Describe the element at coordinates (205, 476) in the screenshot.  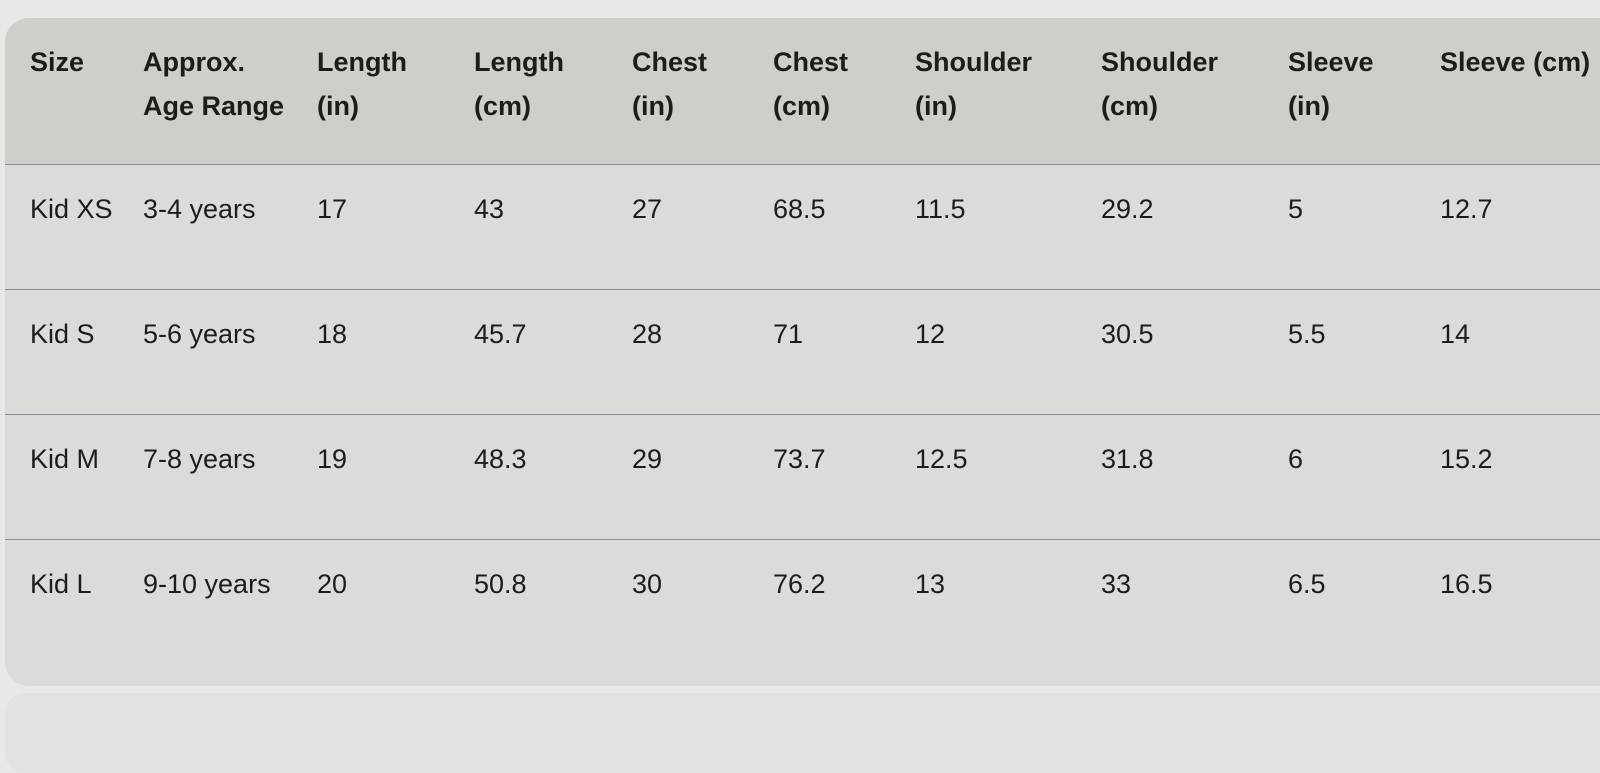
I see `table-cell: 7-8 years` at that location.